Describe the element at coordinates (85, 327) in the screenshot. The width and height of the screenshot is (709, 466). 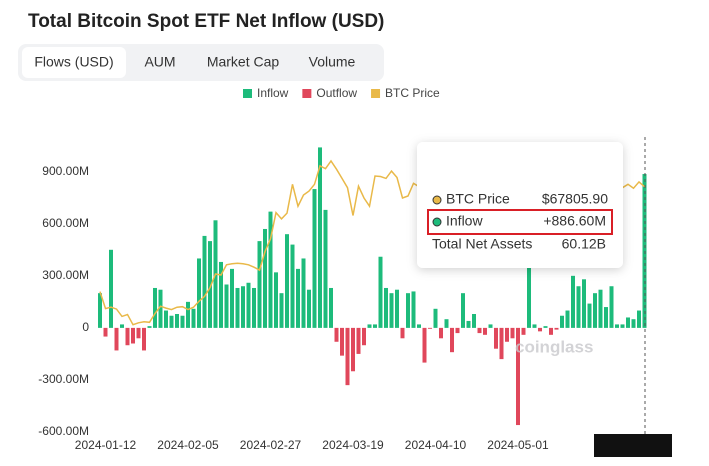
I see `y-tick-label: 0` at that location.